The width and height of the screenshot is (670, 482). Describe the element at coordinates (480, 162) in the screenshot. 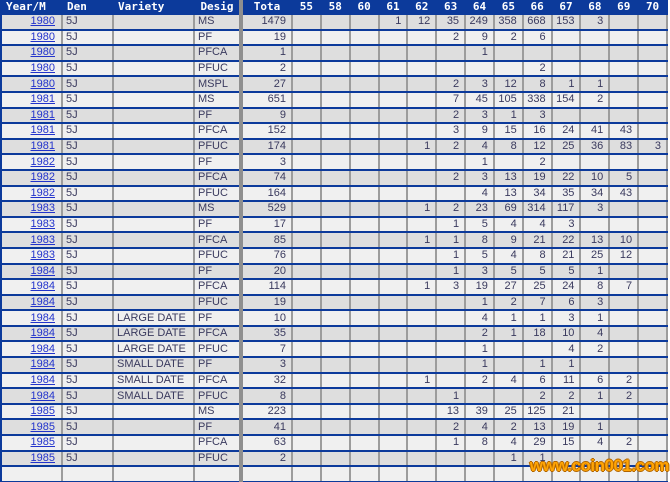

I see `grade-64-cell: 1` at that location.